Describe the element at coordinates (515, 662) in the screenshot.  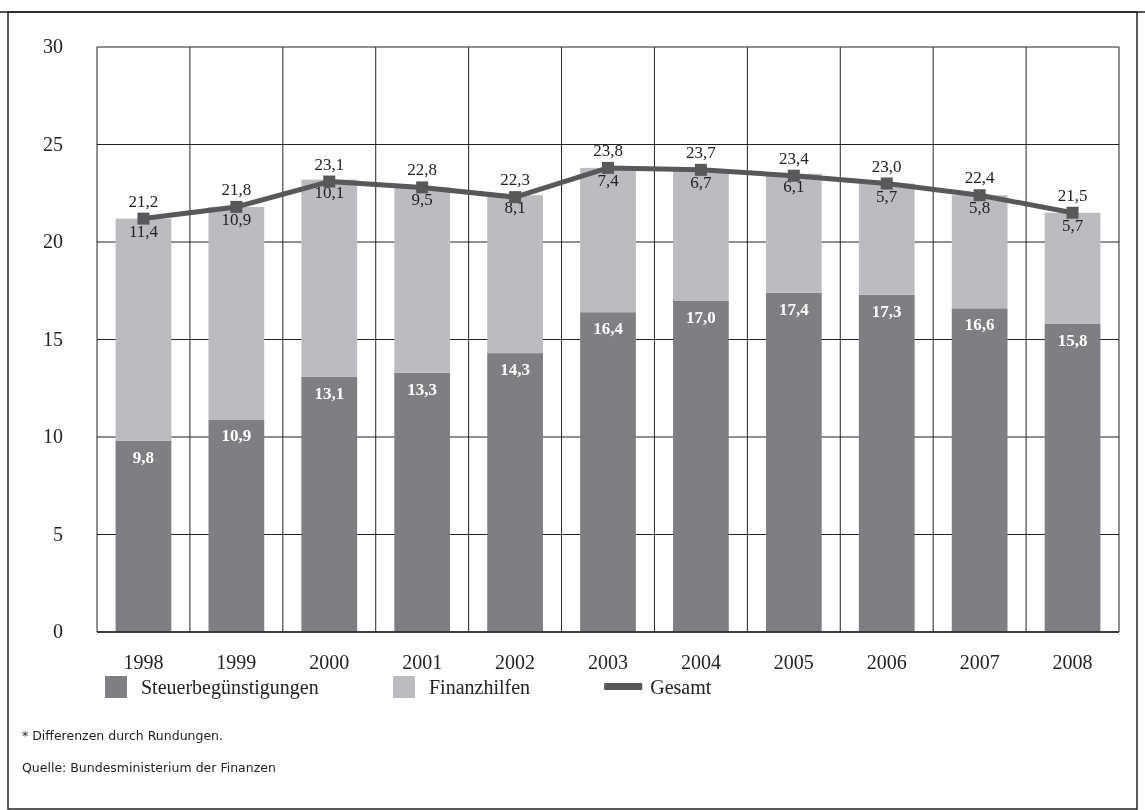
I see `x-tick-label: 2002` at that location.